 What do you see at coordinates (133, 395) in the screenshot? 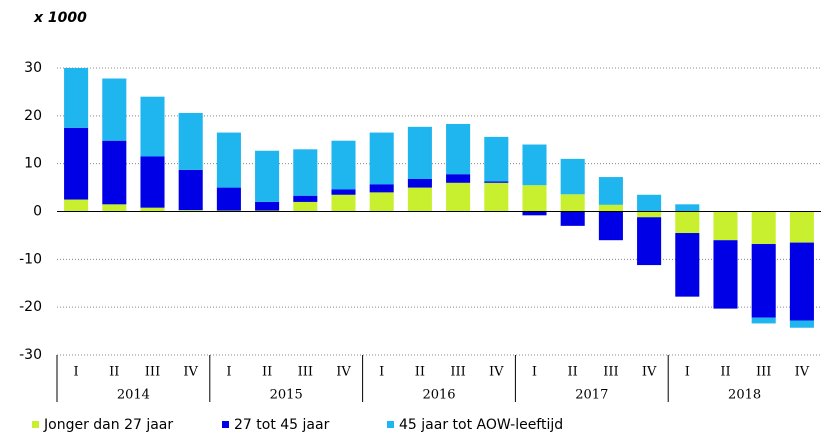
I see `year-label: 2014` at bounding box center [133, 395].